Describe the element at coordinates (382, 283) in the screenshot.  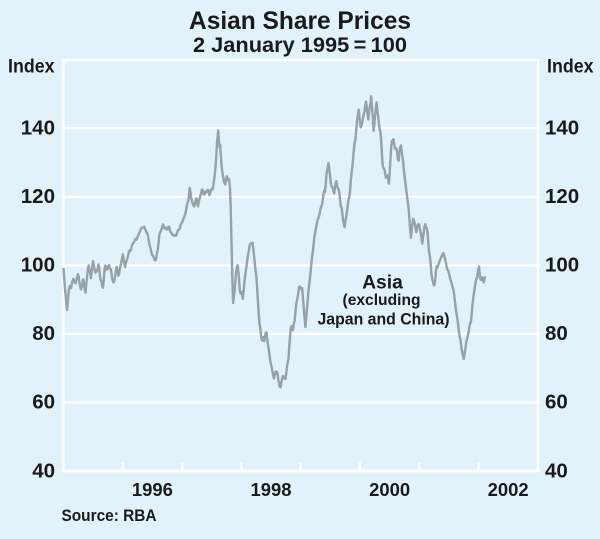
I see `svg-text: Asia` at that location.